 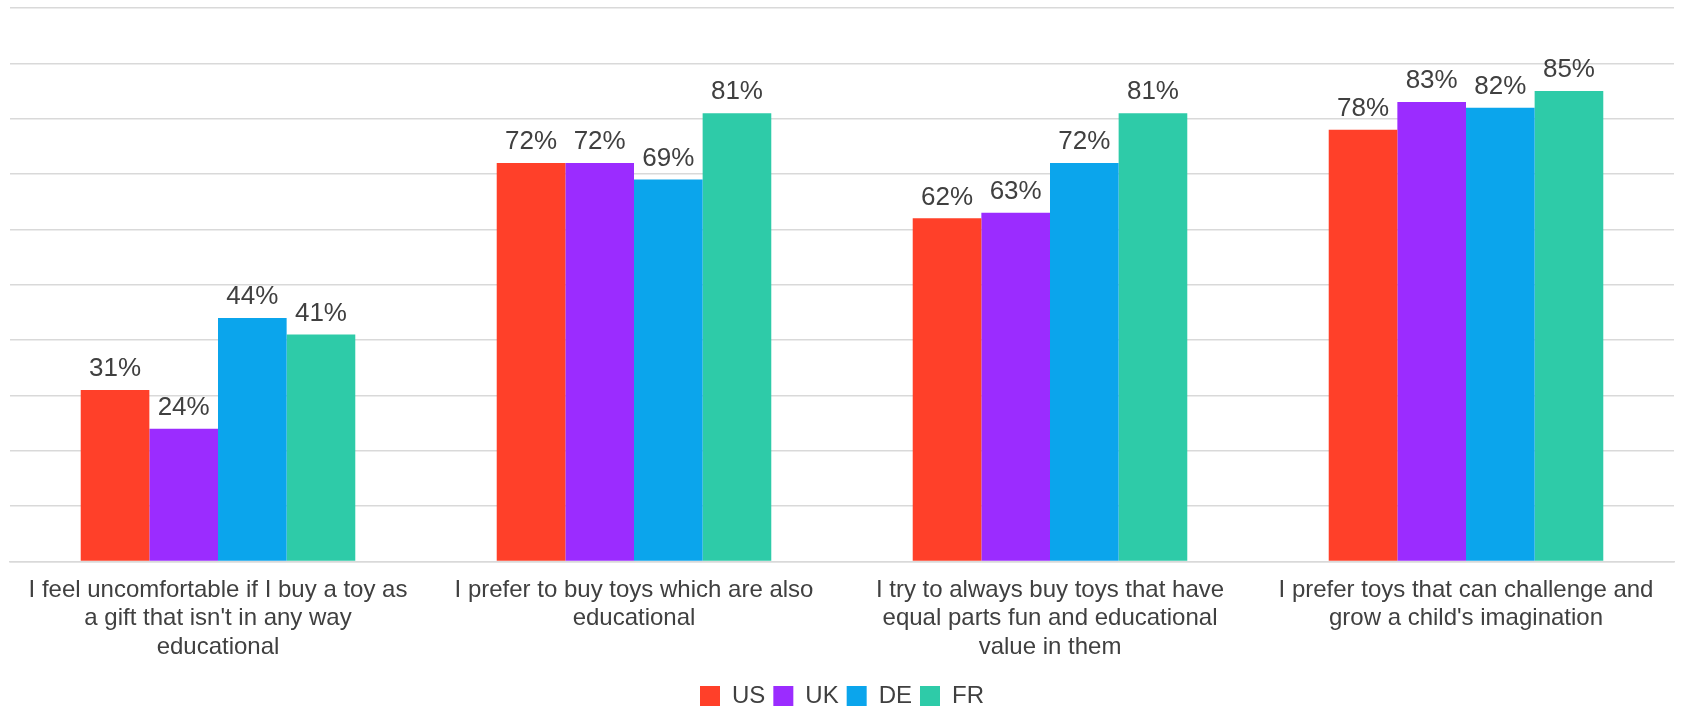 What do you see at coordinates (1363, 106) in the screenshot?
I see `data-label: 78%` at bounding box center [1363, 106].